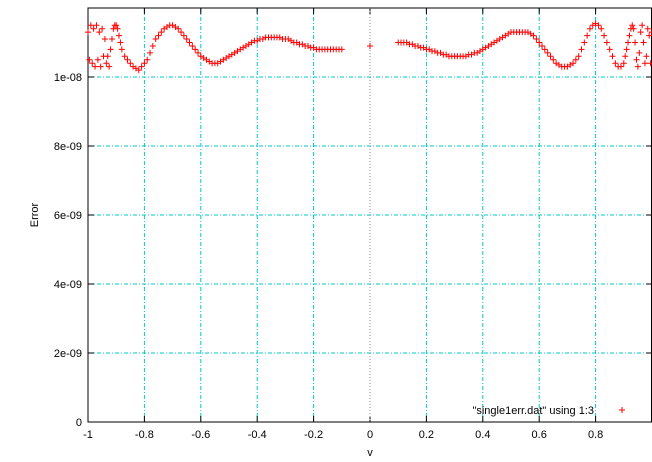  I want to click on y-tick-label: 4e-09, so click(68, 285).